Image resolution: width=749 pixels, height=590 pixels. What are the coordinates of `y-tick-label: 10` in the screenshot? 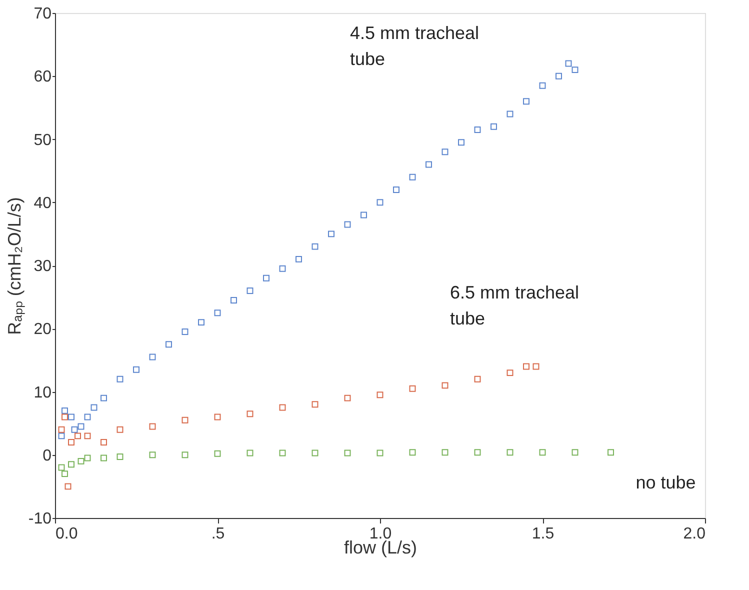 It's located at (43, 393).